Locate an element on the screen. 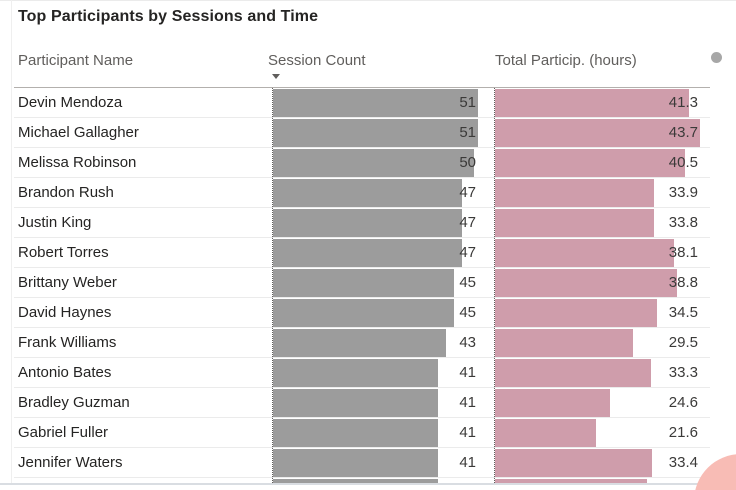 Image resolution: width=736 pixels, height=490 pixels. total-hours-cell: 33.4 is located at coordinates (597, 463).